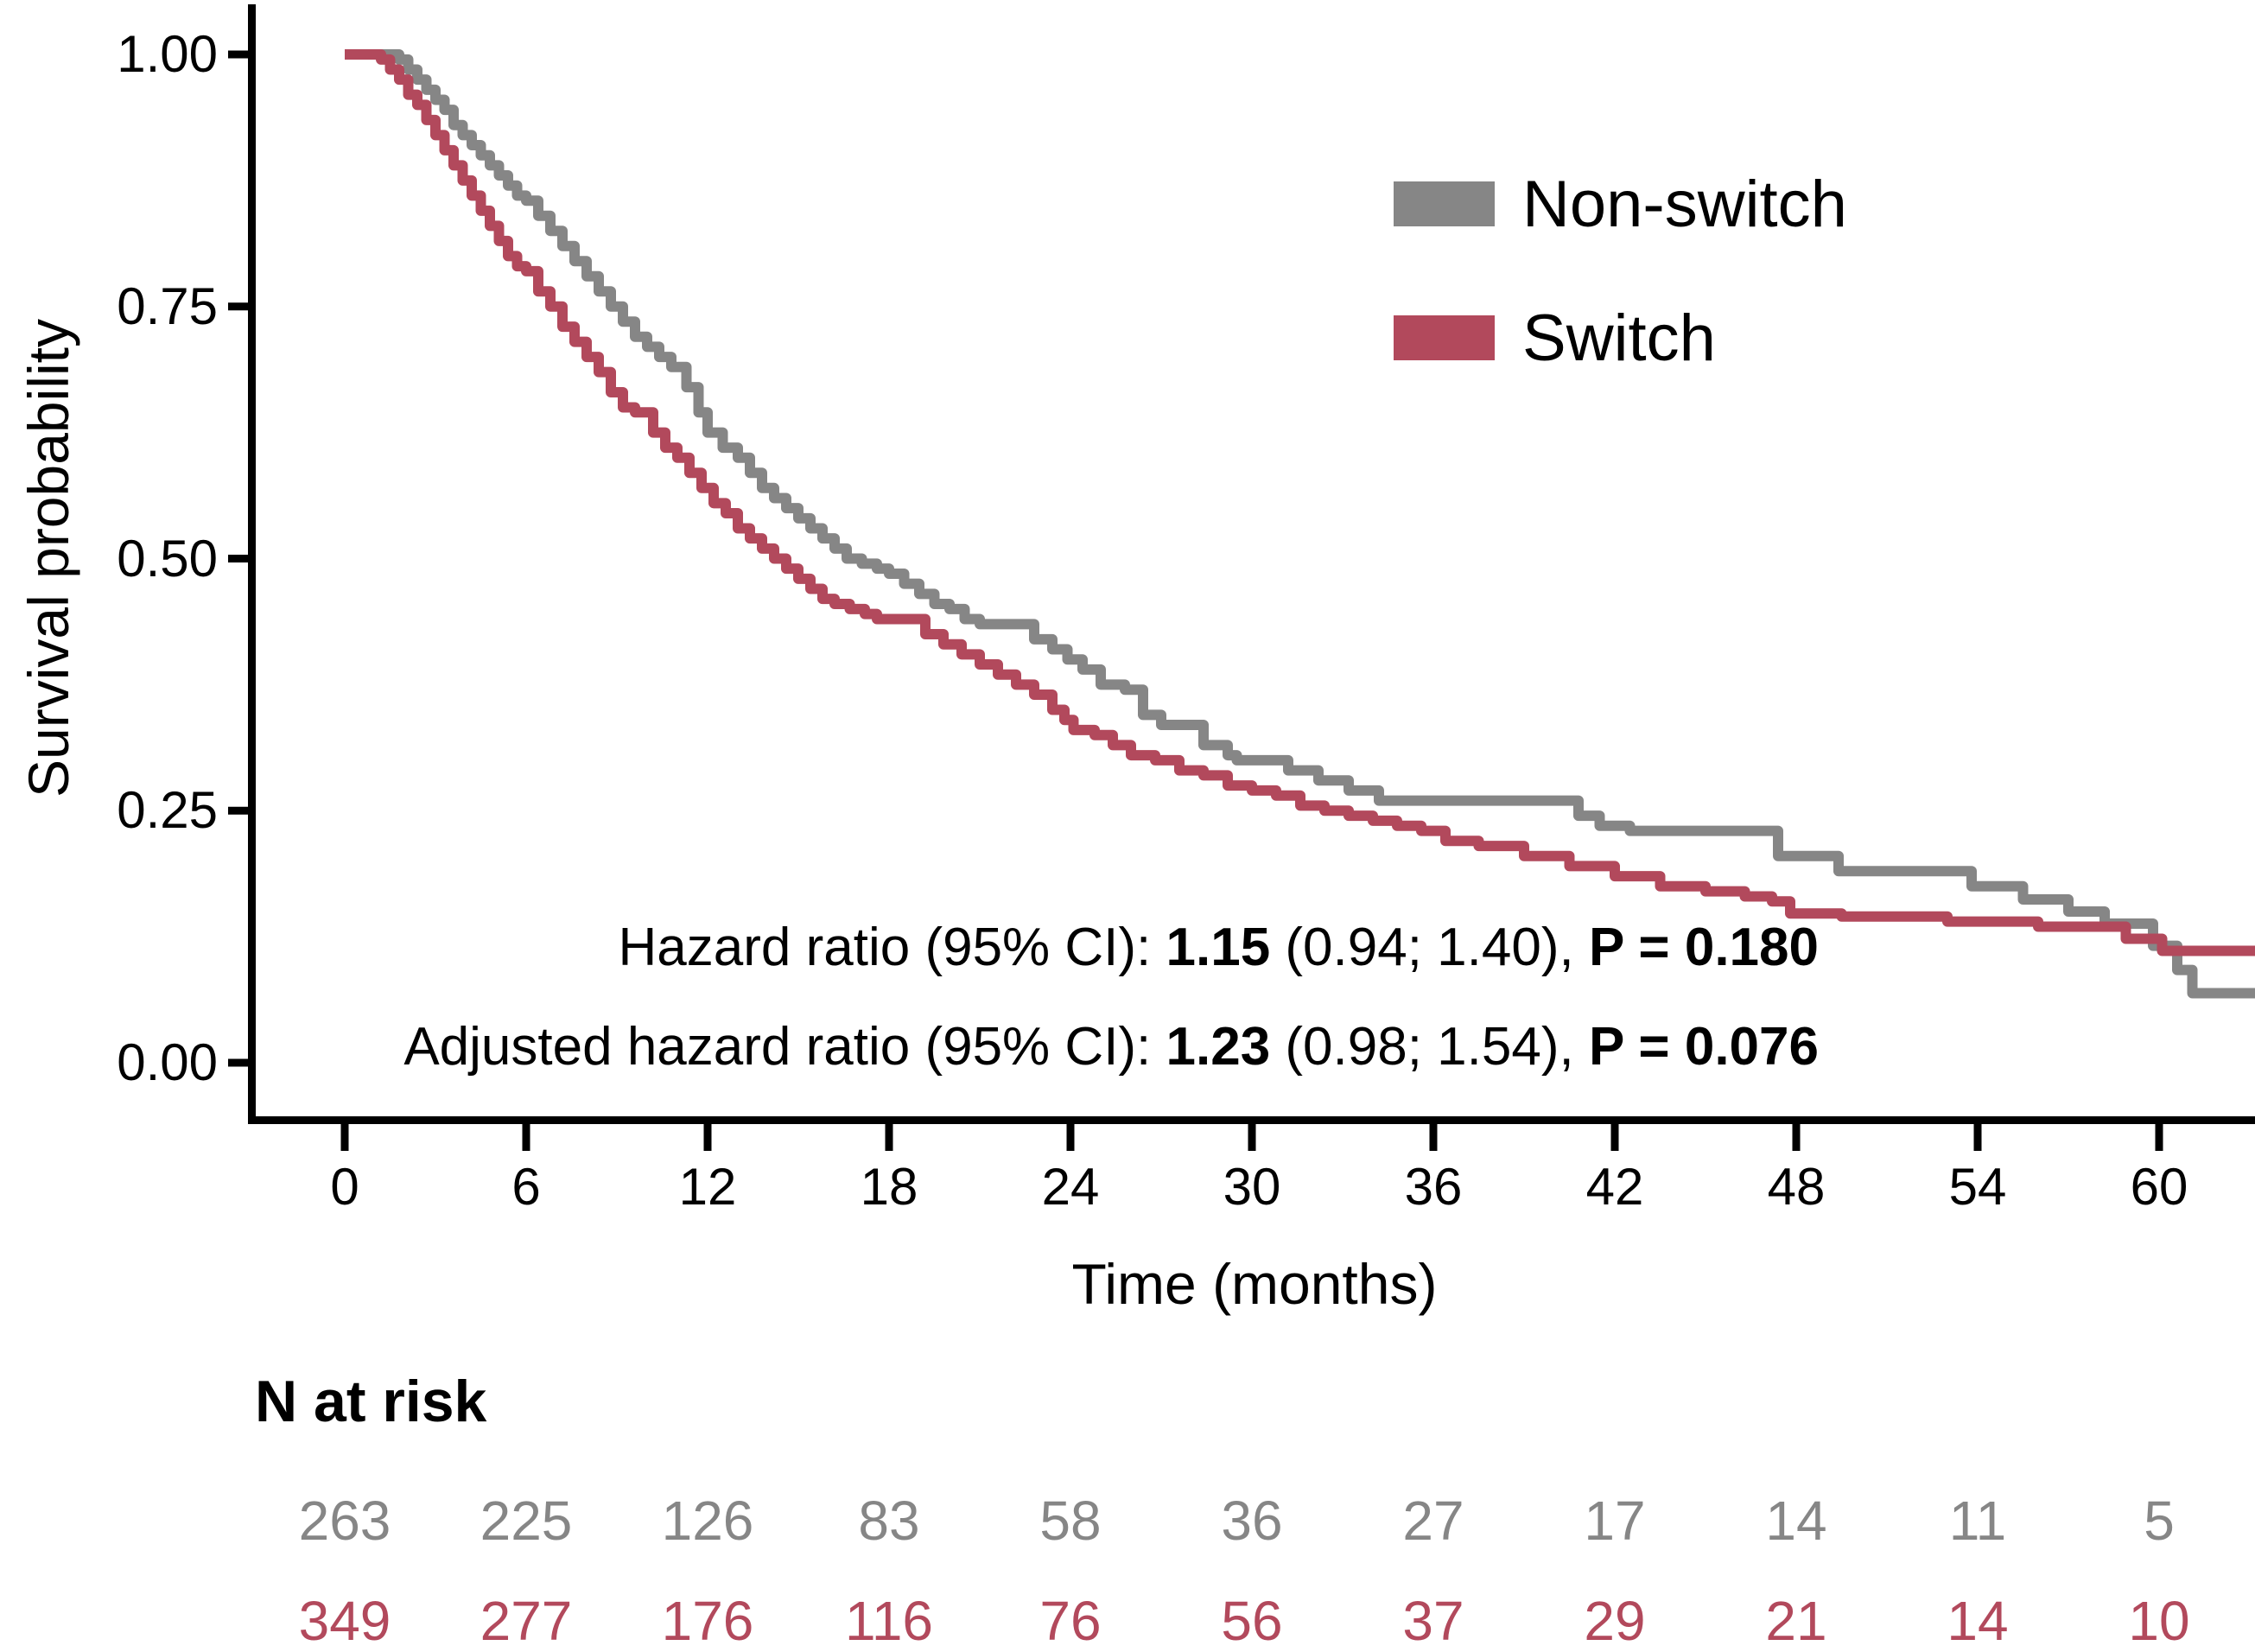 The width and height of the screenshot is (2255, 1652). What do you see at coordinates (1429, 947) in the screenshot?
I see `annotation-segment: (0.94; 1.40),` at bounding box center [1429, 947].